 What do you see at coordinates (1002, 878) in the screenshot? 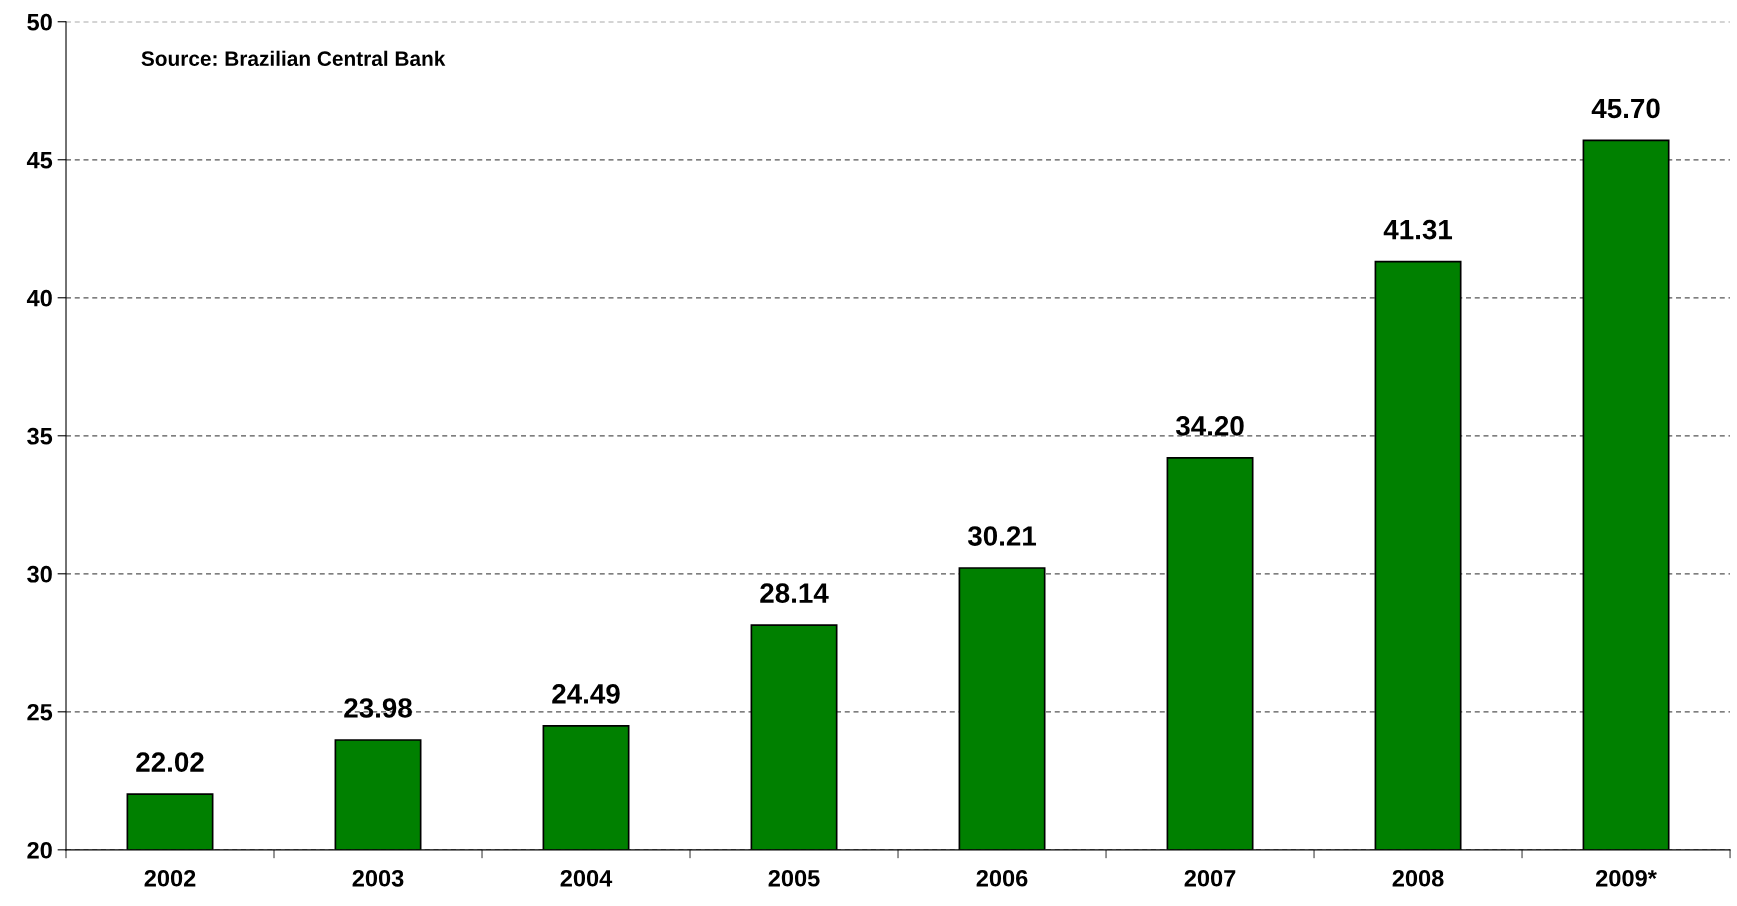
I see `x-tick-label: 2006` at bounding box center [1002, 878].